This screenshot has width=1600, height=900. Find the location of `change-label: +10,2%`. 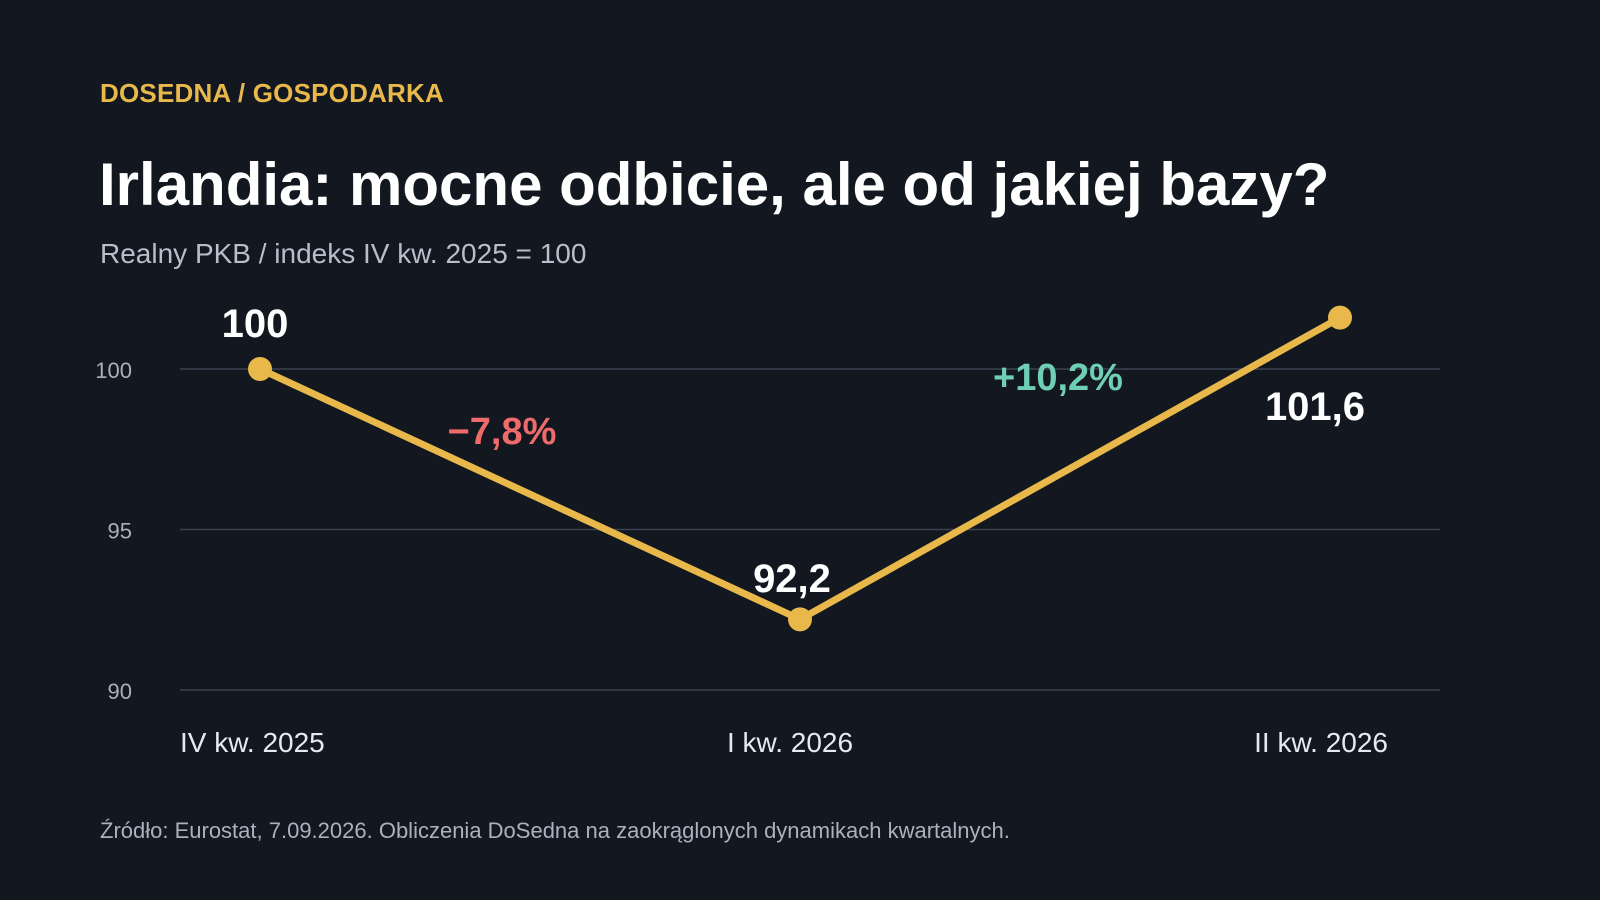

change-label: +10,2% is located at coordinates (1058, 378).